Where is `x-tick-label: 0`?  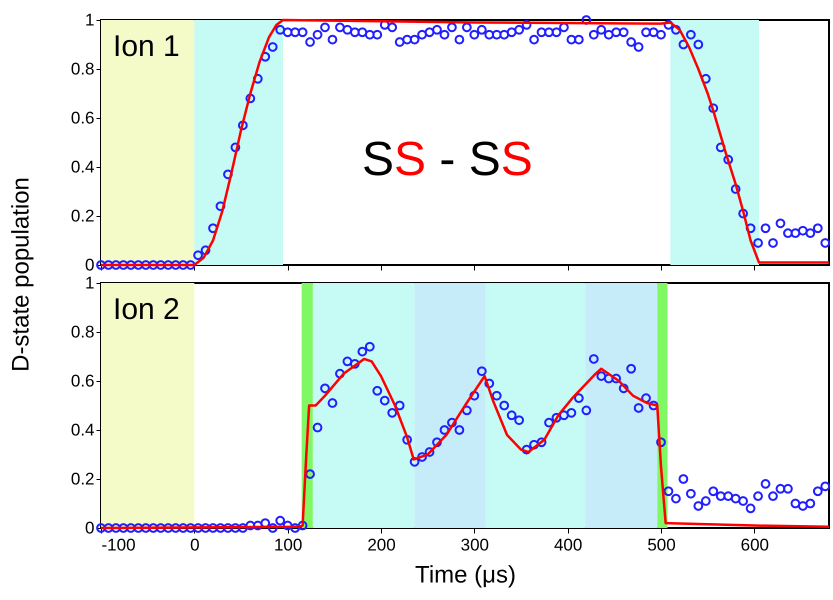
x-tick-label: 0 is located at coordinates (195, 545).